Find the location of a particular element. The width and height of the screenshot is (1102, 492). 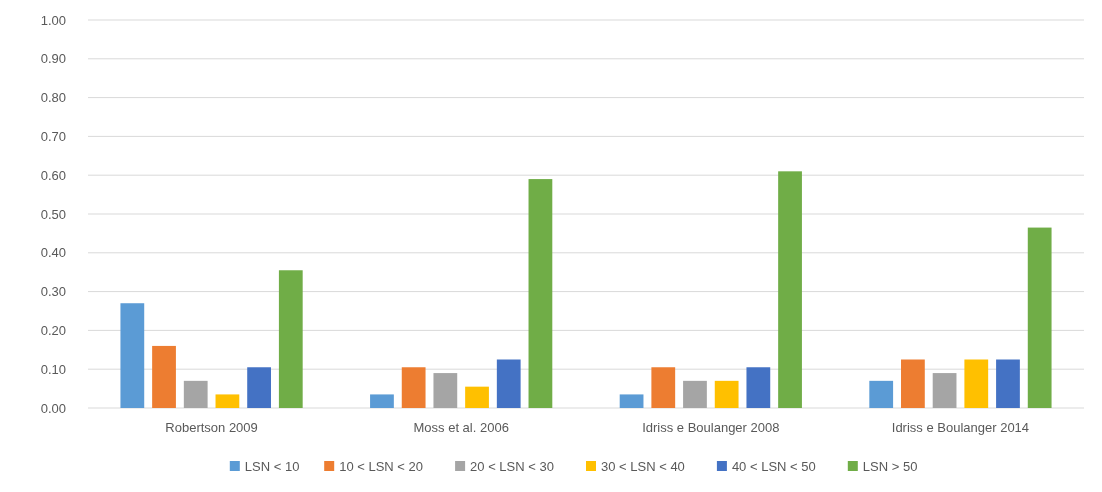

x-tick-label: Moss et al. 2006 is located at coordinates (461, 427).